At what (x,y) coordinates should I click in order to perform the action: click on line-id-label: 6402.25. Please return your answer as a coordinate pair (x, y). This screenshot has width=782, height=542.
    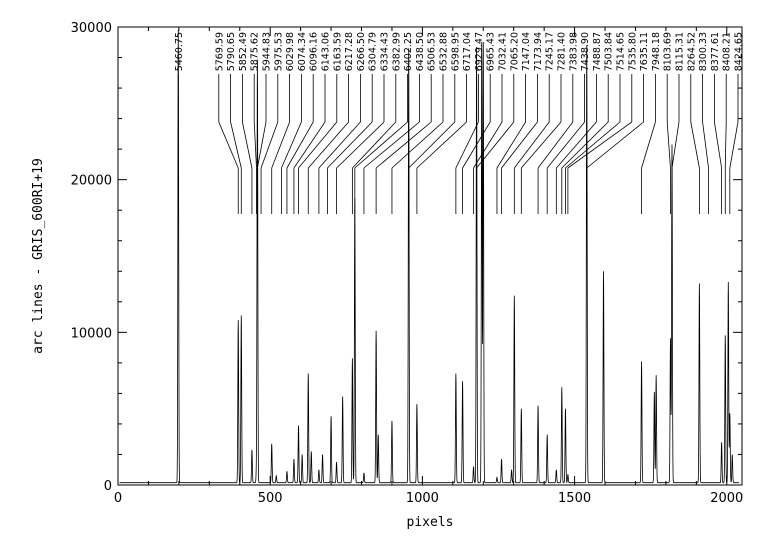
    Looking at the image, I should click on (408, 51).